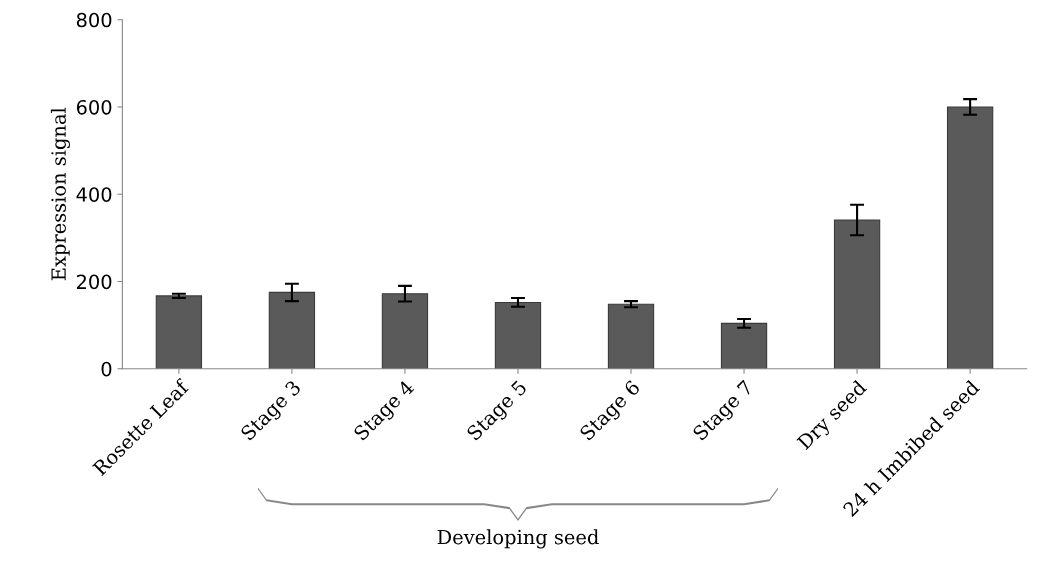  I want to click on y-tick-label: 800, so click(94, 20).